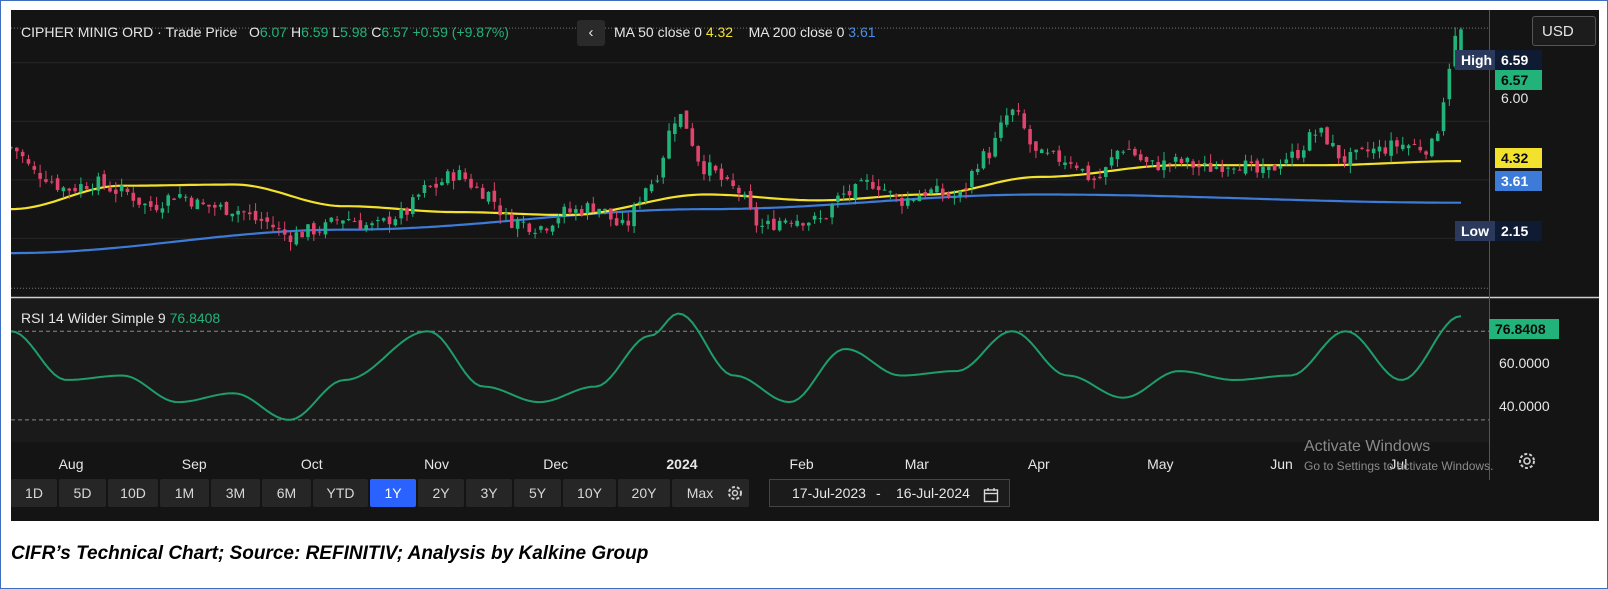 The height and width of the screenshot is (589, 1608). What do you see at coordinates (184, 493) in the screenshot?
I see `range-button-1m: 1M` at bounding box center [184, 493].